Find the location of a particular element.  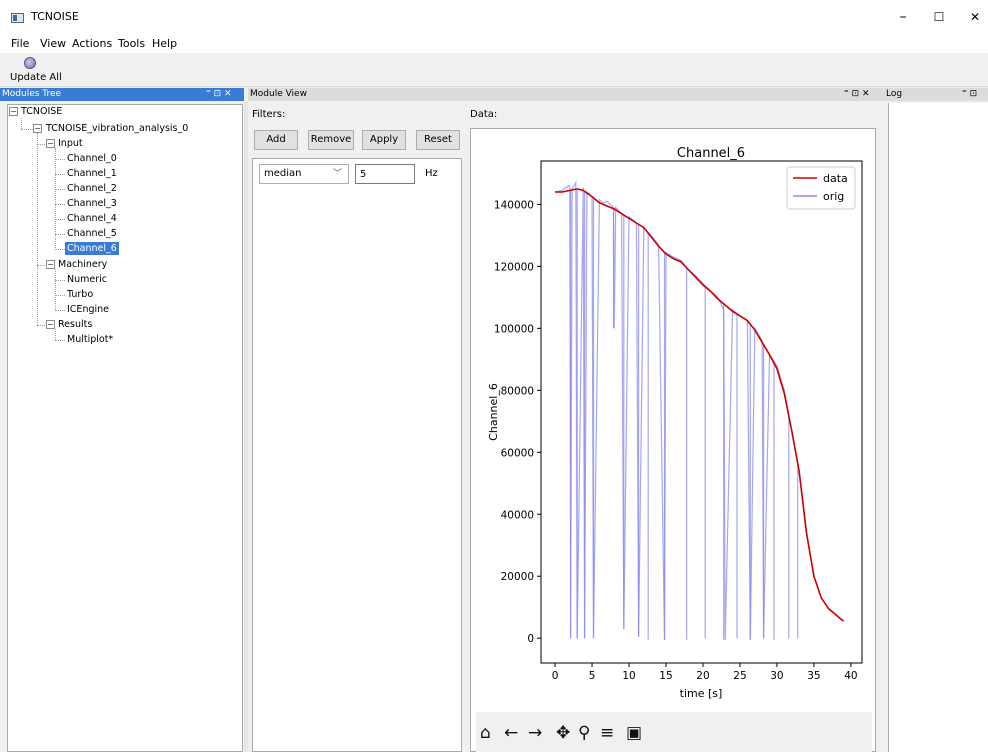

back-arrow-icon: ← is located at coordinates (511, 733).